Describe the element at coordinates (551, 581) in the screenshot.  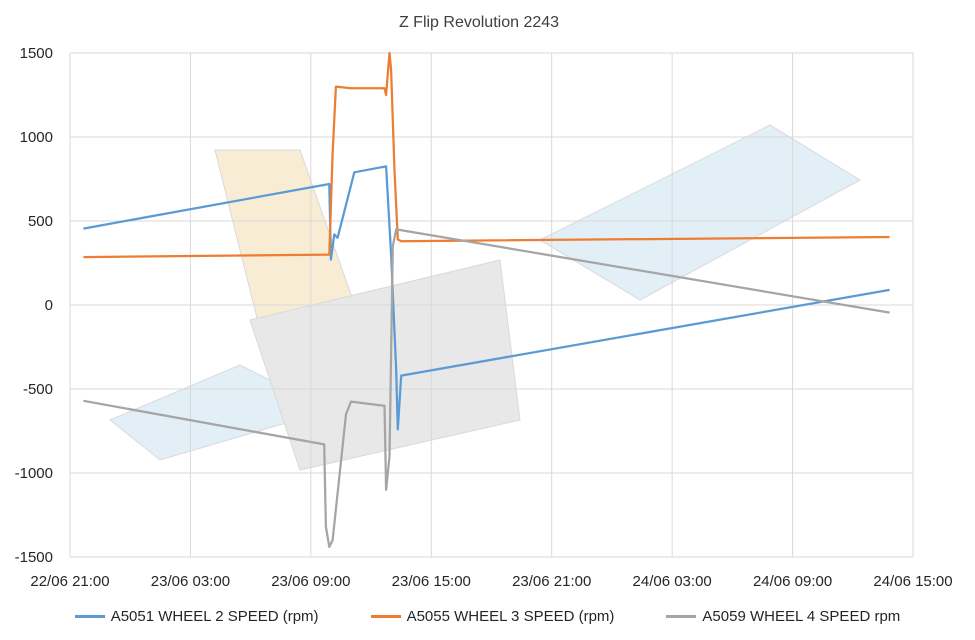
I see `x-tick-label: 23/06 21:00` at that location.